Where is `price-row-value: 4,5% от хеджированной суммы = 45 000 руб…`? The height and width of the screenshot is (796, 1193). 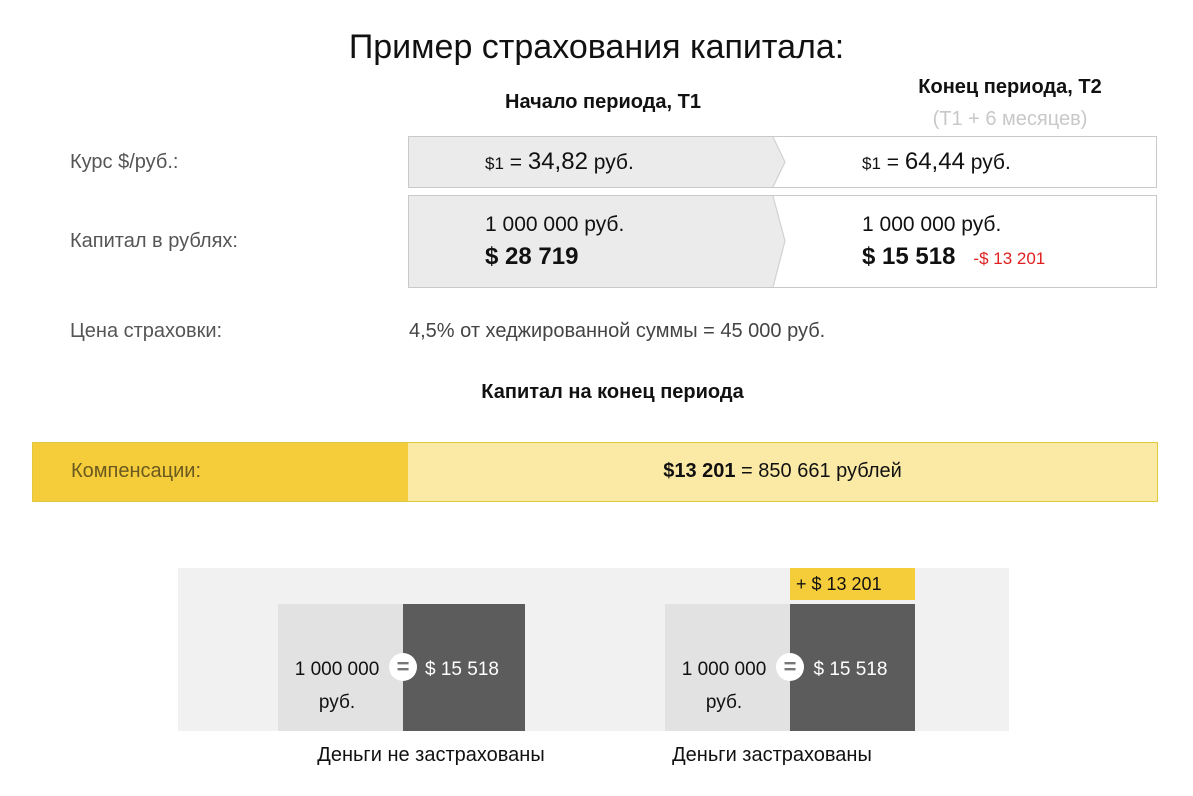
price-row-value: 4,5% от хеджированной суммы = 45 000 руб… is located at coordinates (617, 331).